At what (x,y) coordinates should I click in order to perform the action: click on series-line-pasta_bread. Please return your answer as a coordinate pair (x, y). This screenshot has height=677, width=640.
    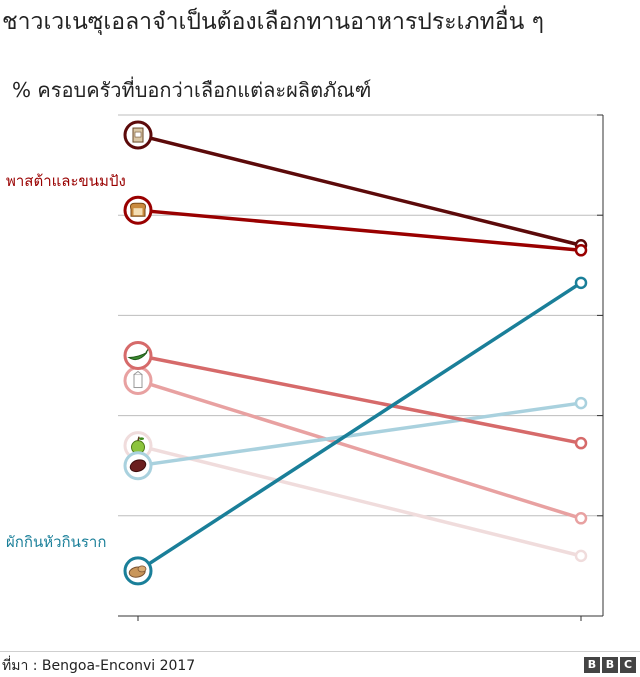
    Looking at the image, I should click on (359, 230).